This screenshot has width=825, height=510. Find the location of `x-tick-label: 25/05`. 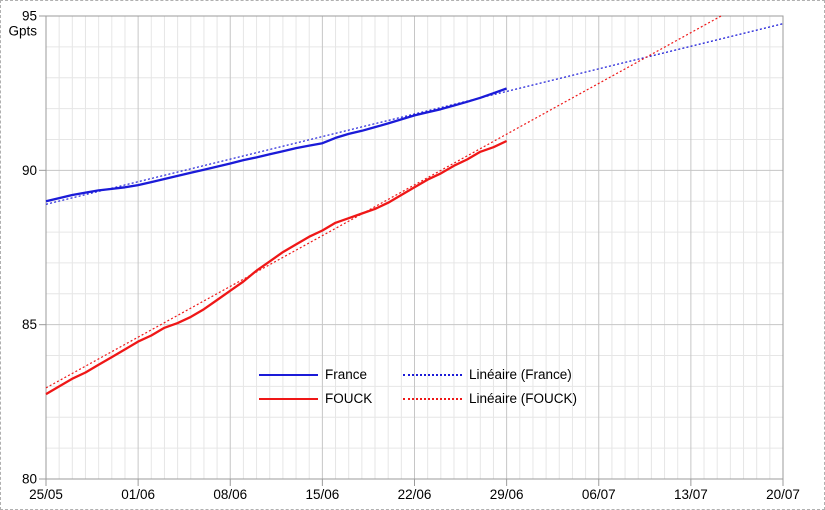

x-tick-label: 25/05 is located at coordinates (46, 494).